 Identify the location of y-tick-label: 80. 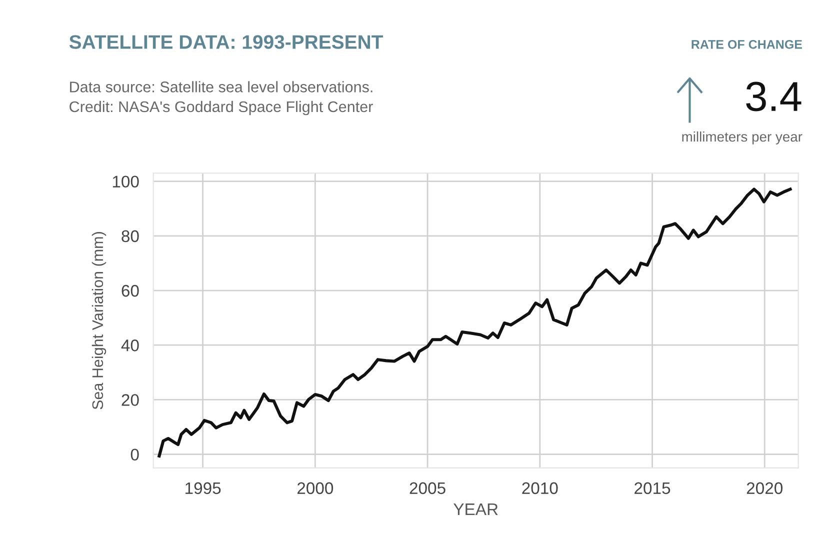
(130, 236).